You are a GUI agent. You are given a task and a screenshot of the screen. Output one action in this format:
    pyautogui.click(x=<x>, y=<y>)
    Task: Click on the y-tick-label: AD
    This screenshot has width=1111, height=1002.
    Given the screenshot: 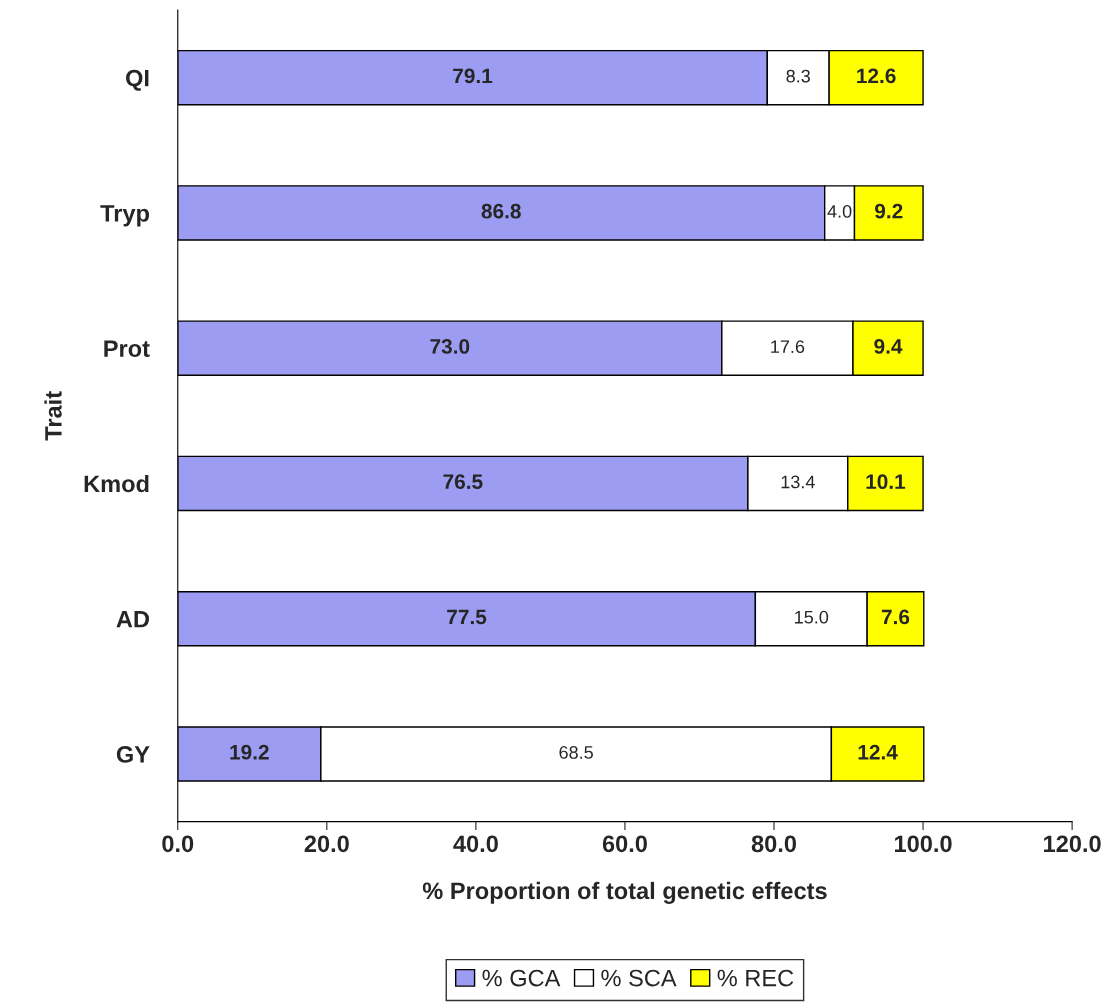 What is the action you would take?
    pyautogui.click(x=132, y=619)
    